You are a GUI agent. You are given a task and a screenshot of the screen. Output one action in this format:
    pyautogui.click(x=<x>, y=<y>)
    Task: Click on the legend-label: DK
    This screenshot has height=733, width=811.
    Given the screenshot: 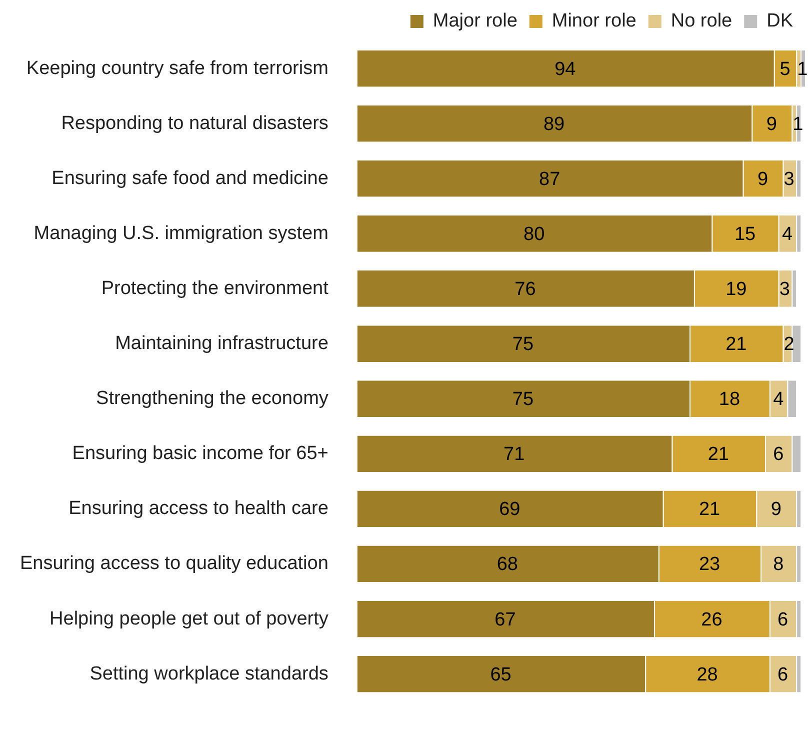 What is the action you would take?
    pyautogui.click(x=780, y=21)
    